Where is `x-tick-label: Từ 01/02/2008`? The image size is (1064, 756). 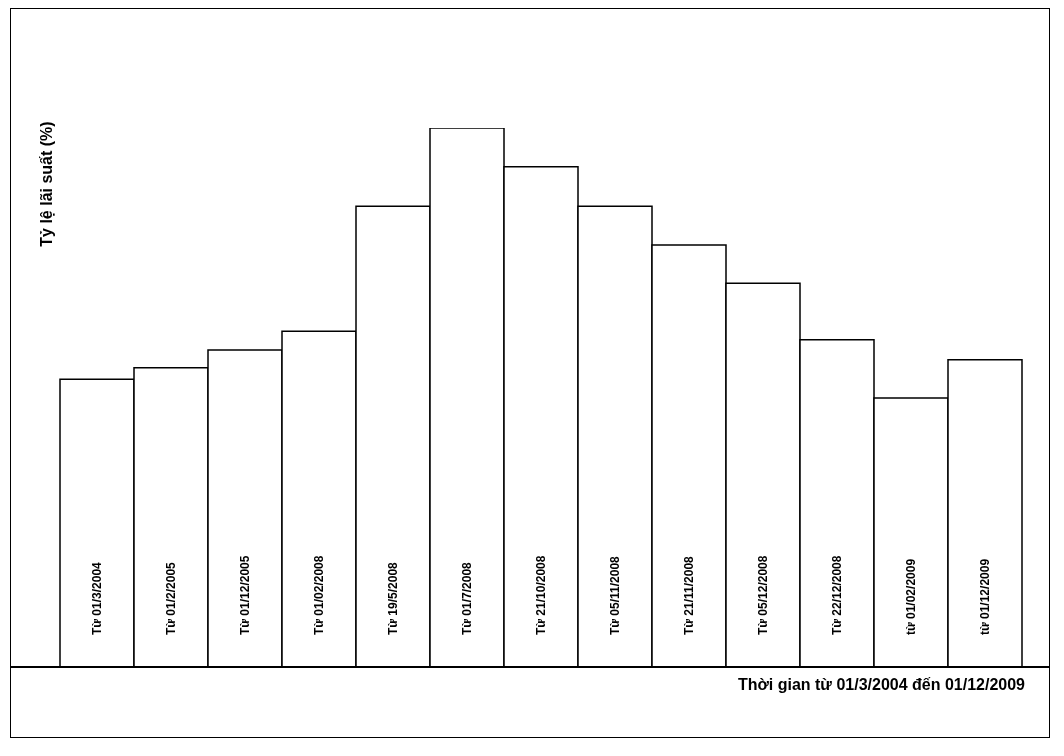
x-tick-label: Từ 01/02/2008 is located at coordinates (319, 595).